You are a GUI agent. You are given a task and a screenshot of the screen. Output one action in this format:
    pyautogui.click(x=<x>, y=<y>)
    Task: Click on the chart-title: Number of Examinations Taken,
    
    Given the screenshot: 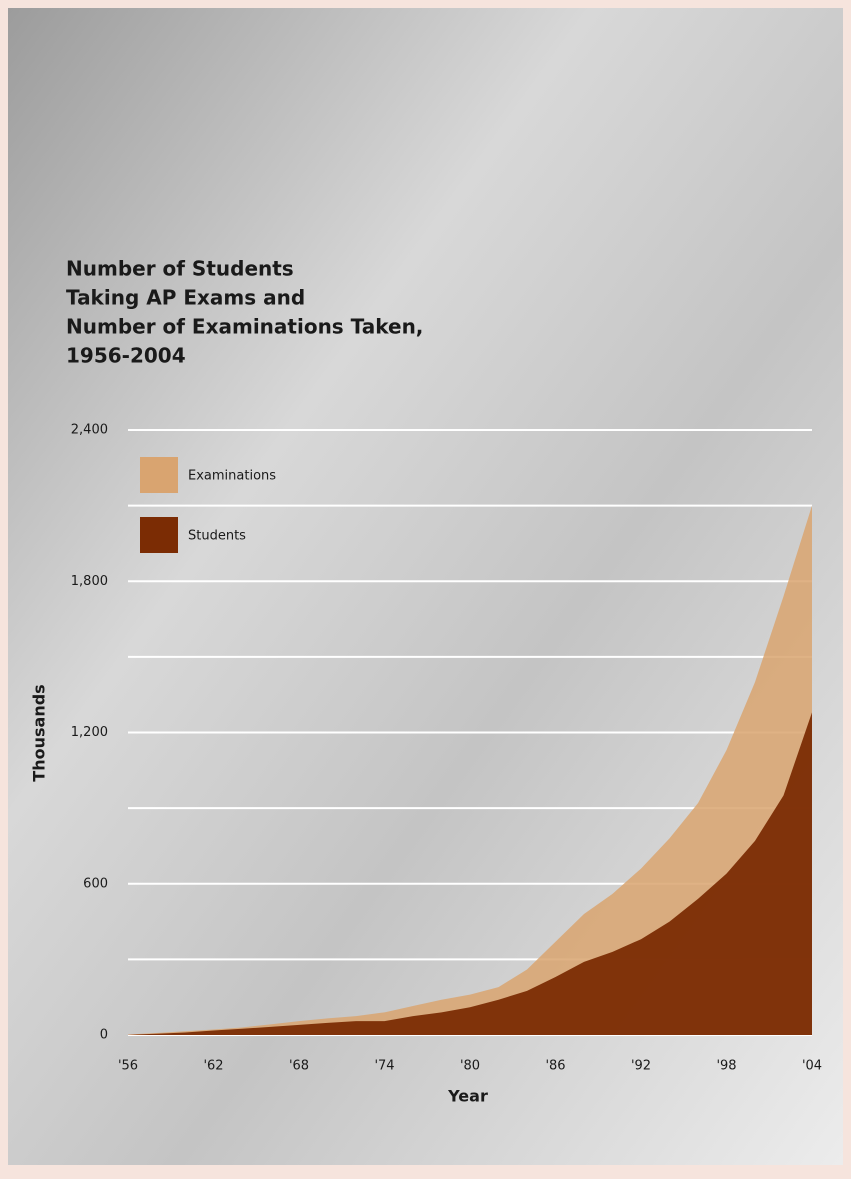 What is the action you would take?
    pyautogui.click(x=244, y=327)
    